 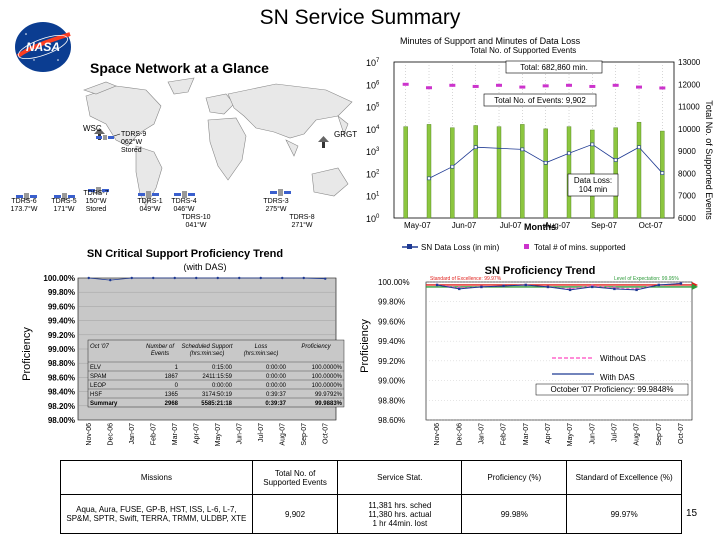 What do you see at coordinates (217, 395) in the screenshot?
I see `critical-table-cell: 3174:50:19` at bounding box center [217, 395].